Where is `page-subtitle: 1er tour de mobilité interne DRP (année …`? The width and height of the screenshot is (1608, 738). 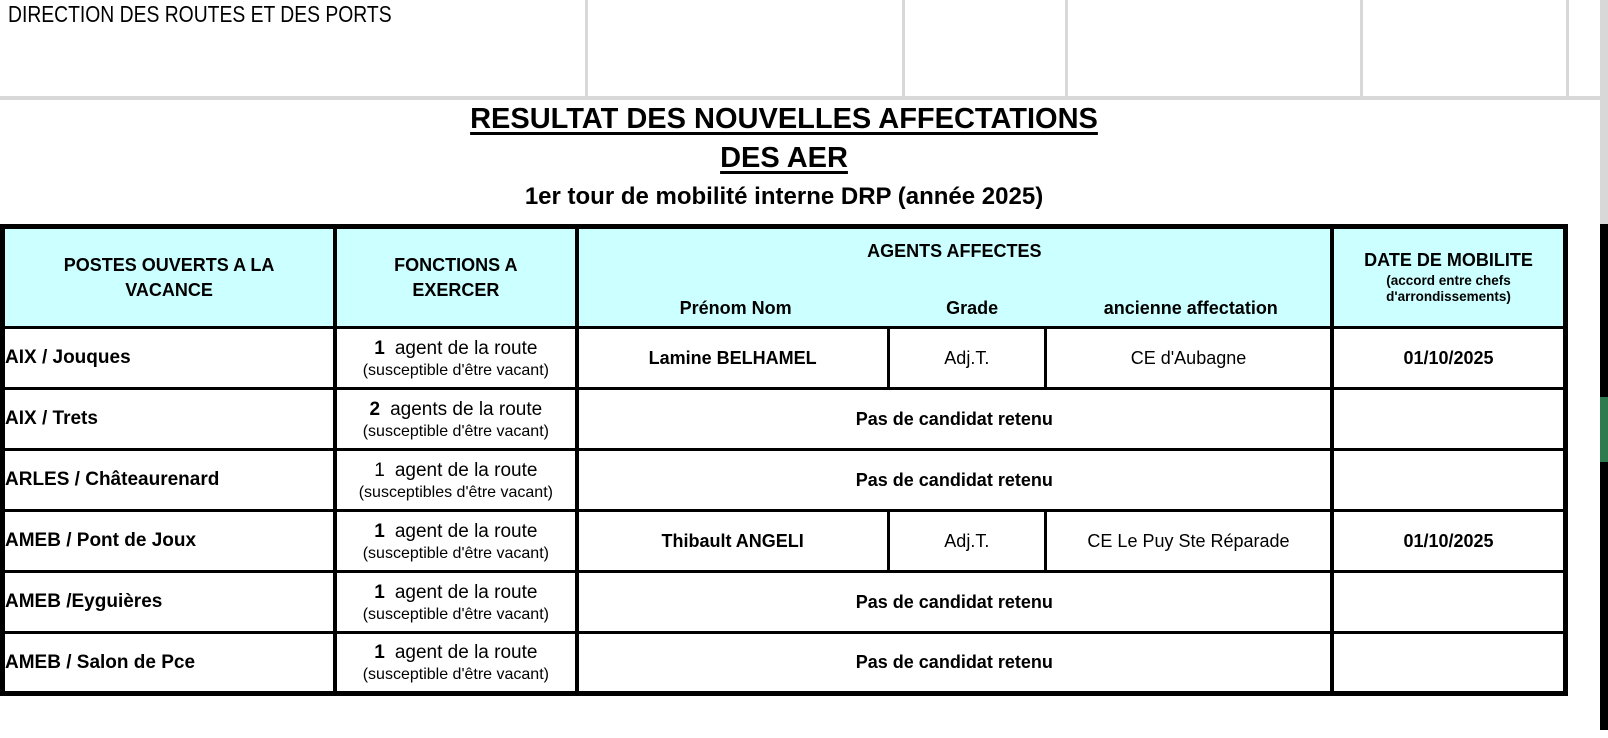 page-subtitle: 1er tour de mobilité interne DRP (année … is located at coordinates (784, 196).